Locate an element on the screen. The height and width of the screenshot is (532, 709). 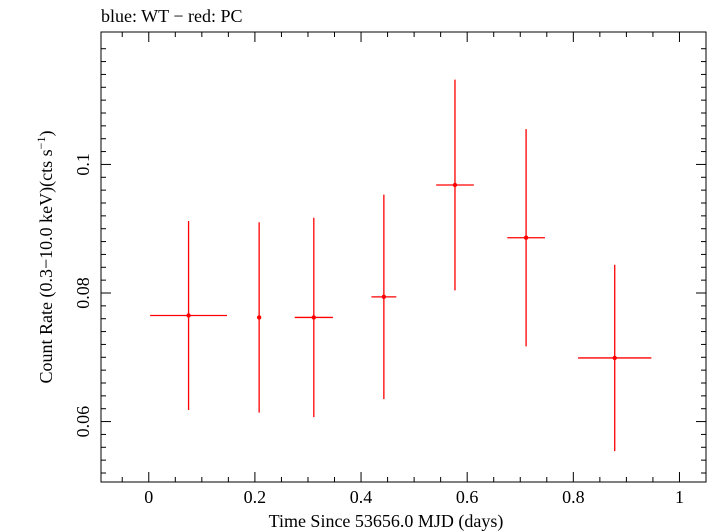
x-tick-label: 0.8 is located at coordinates (573, 497).